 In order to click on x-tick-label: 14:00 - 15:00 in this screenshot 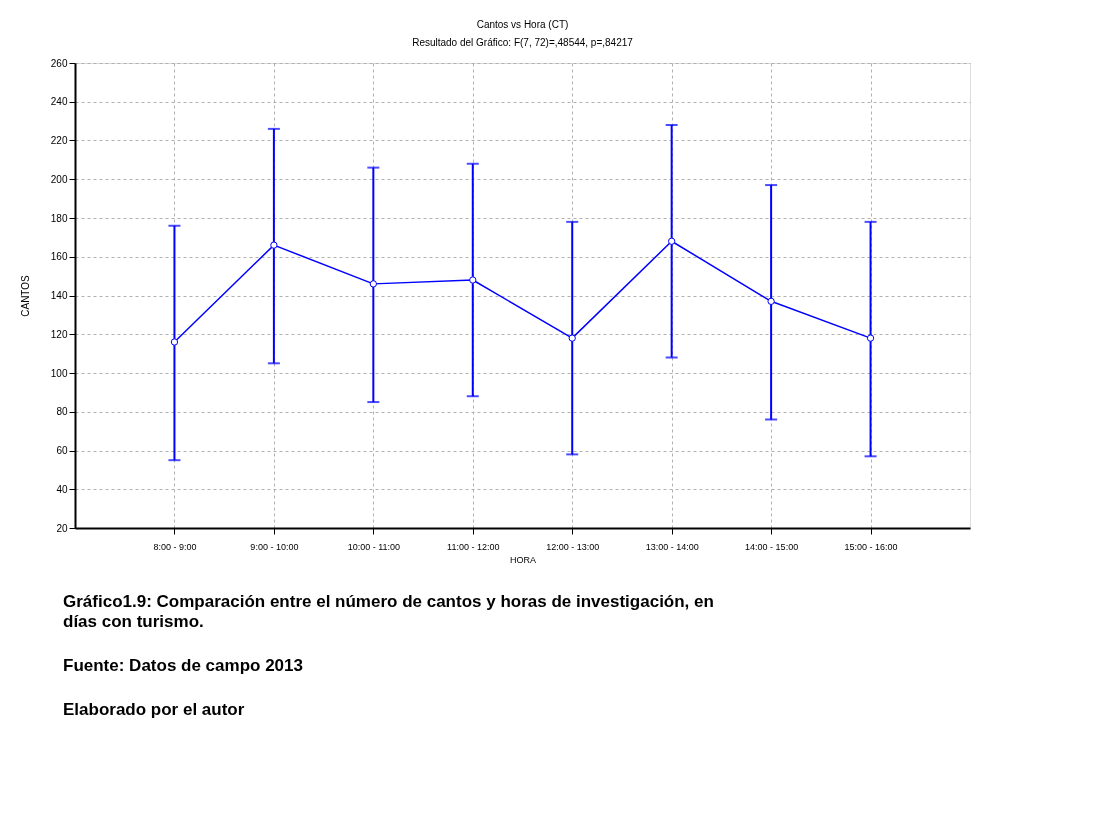, I will do `click(772, 546)`.